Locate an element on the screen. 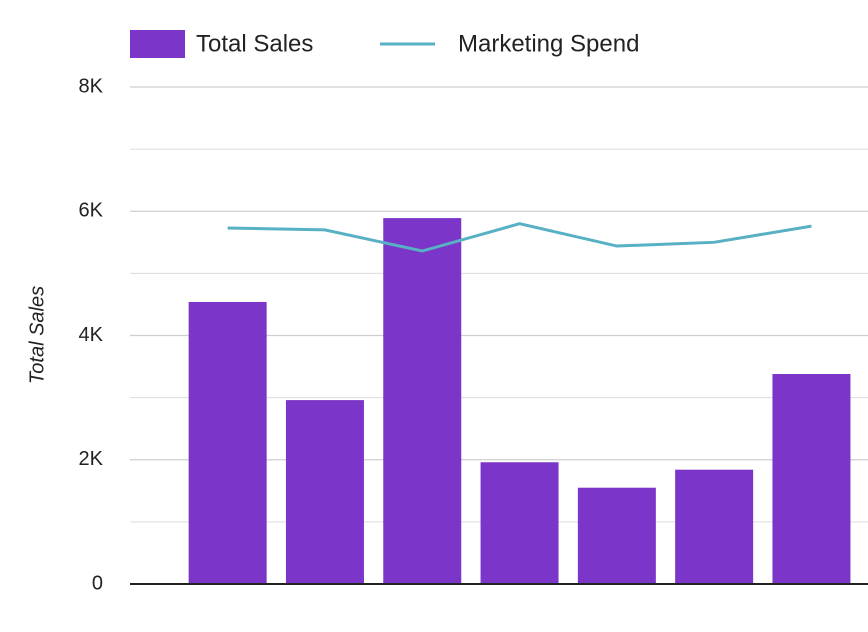 The height and width of the screenshot is (632, 868). line is located at coordinates (519, 237).